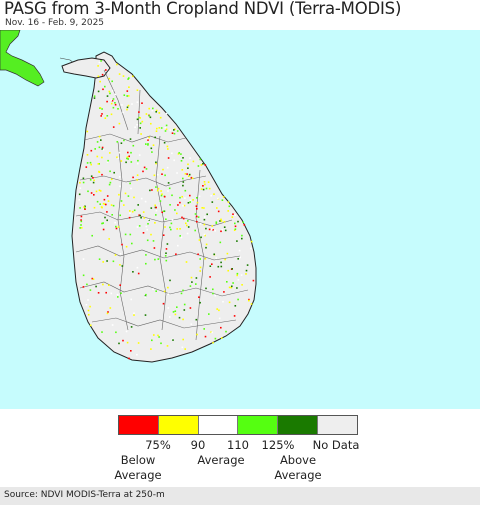 This screenshot has width=480, height=505. I want to click on legend-tick-label: 90, so click(198, 445).